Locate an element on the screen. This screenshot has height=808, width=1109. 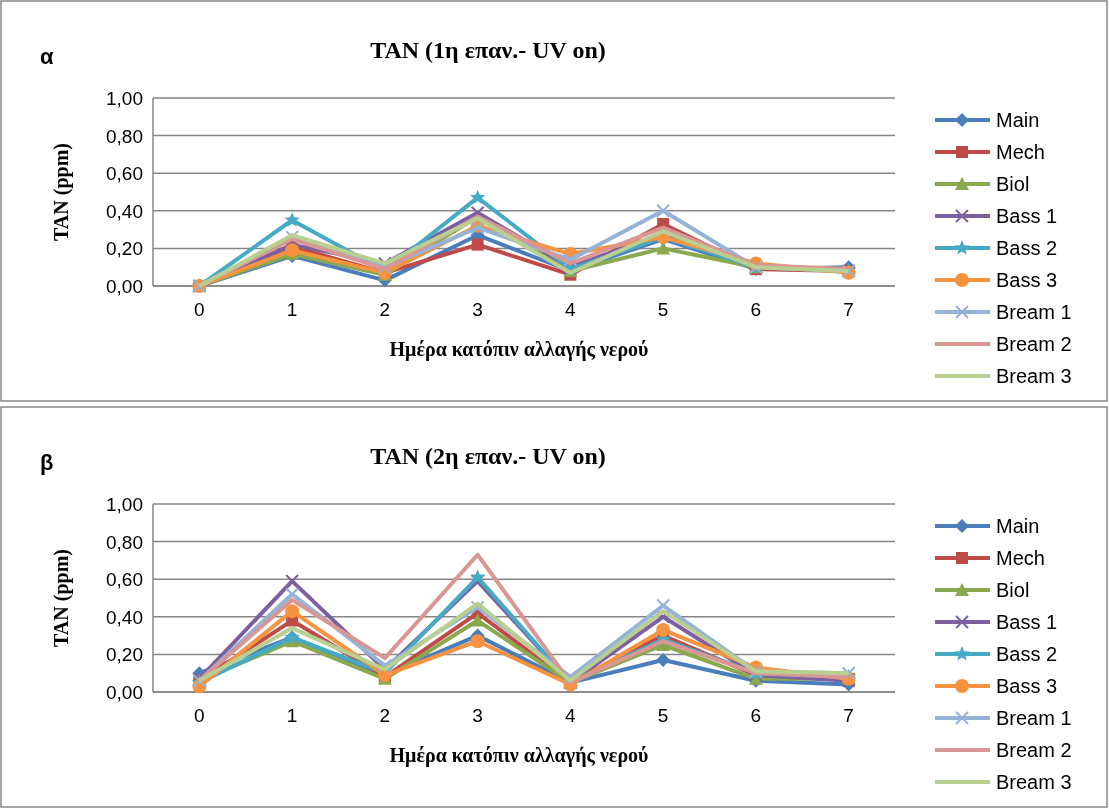
text: α is located at coordinates (47, 56).